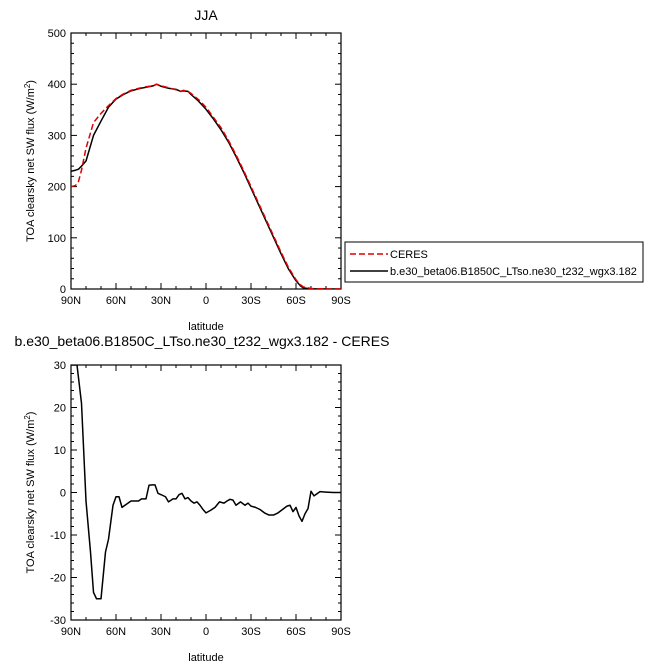 The height and width of the screenshot is (667, 649). What do you see at coordinates (60, 366) in the screenshot?
I see `y-tick-label: 30` at bounding box center [60, 366].